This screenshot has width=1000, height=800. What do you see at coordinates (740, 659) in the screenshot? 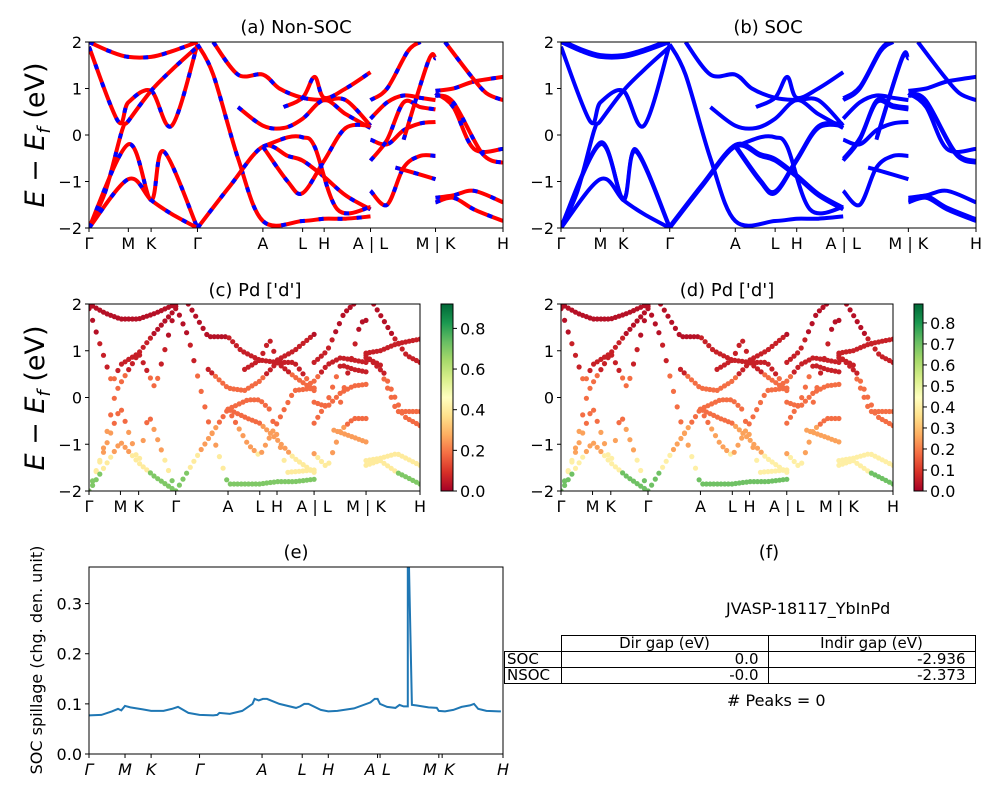
I see `table-row: SOC 0.0 -2.936` at bounding box center [740, 659].